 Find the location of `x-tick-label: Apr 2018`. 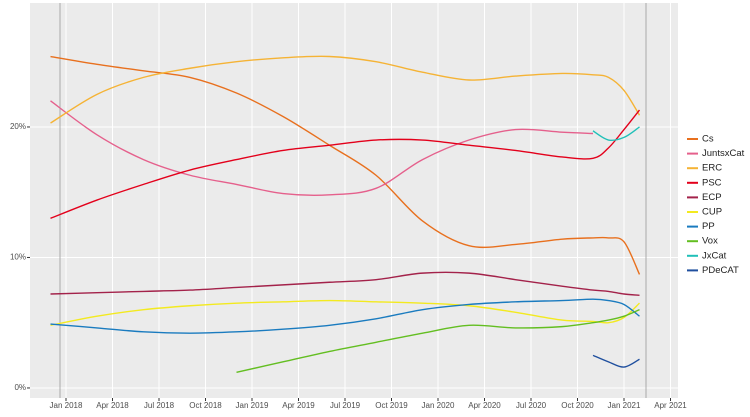

x-tick-label: Apr 2018 is located at coordinates (112, 405).